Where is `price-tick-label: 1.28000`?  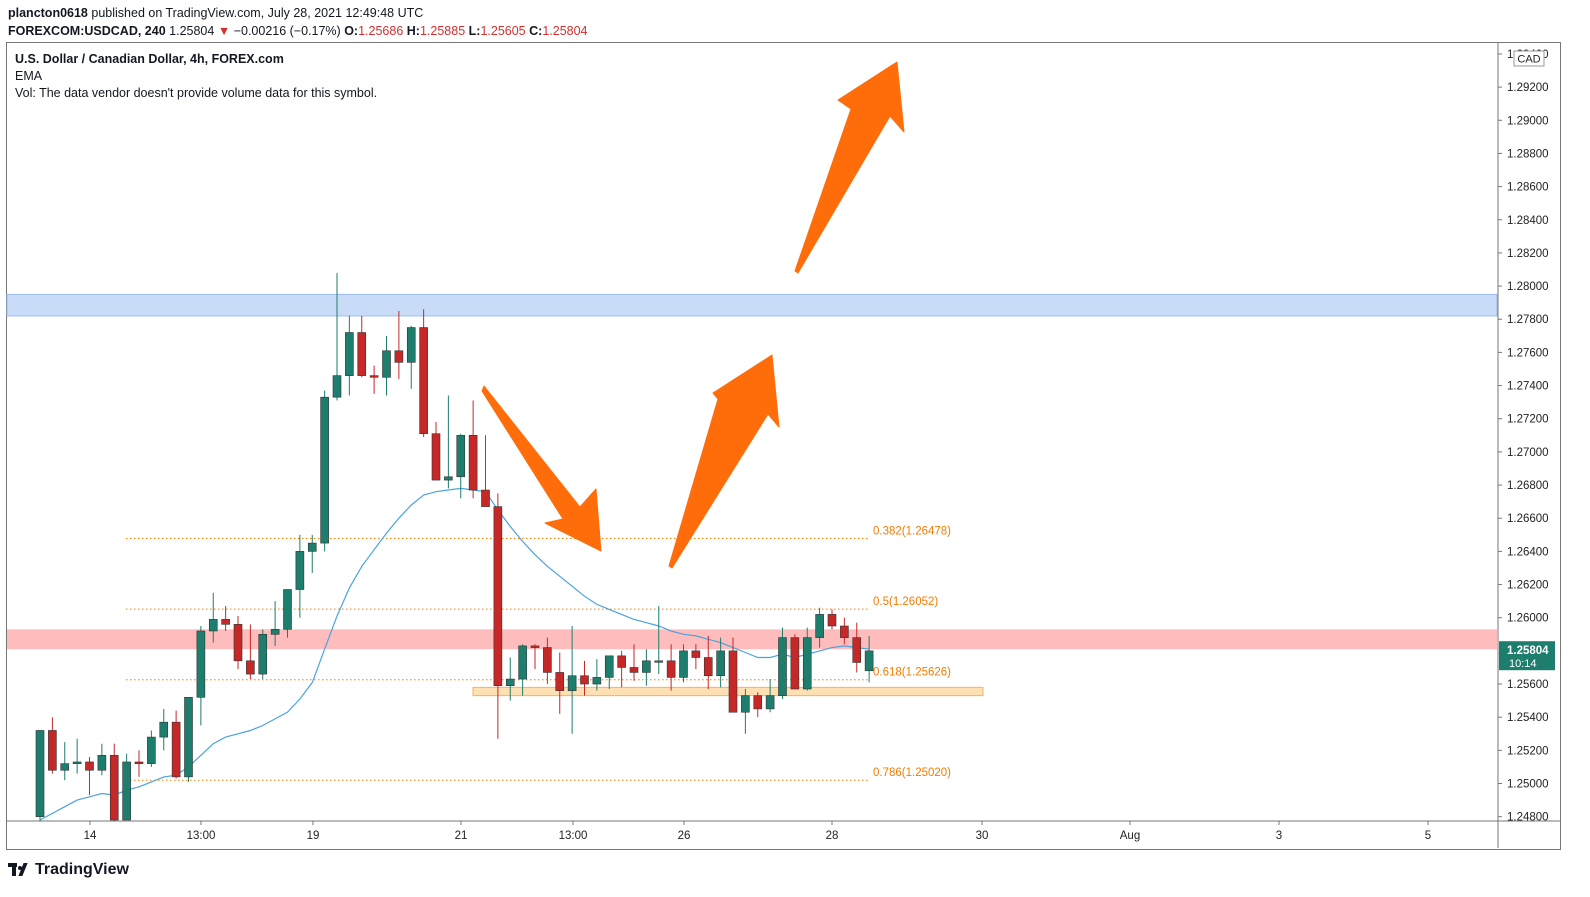
price-tick-label: 1.28000 is located at coordinates (1528, 287).